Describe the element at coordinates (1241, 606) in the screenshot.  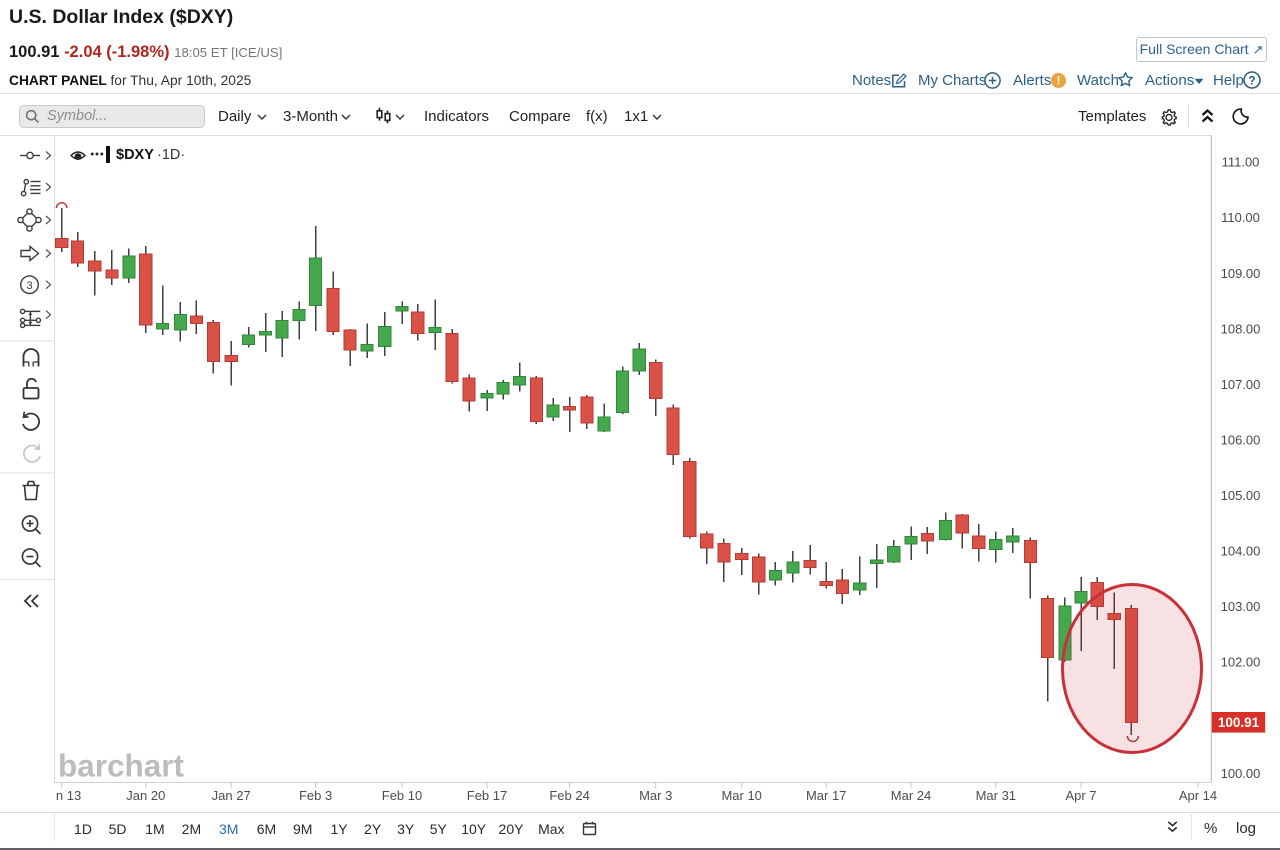
I see `svg-text: 103.00` at that location.